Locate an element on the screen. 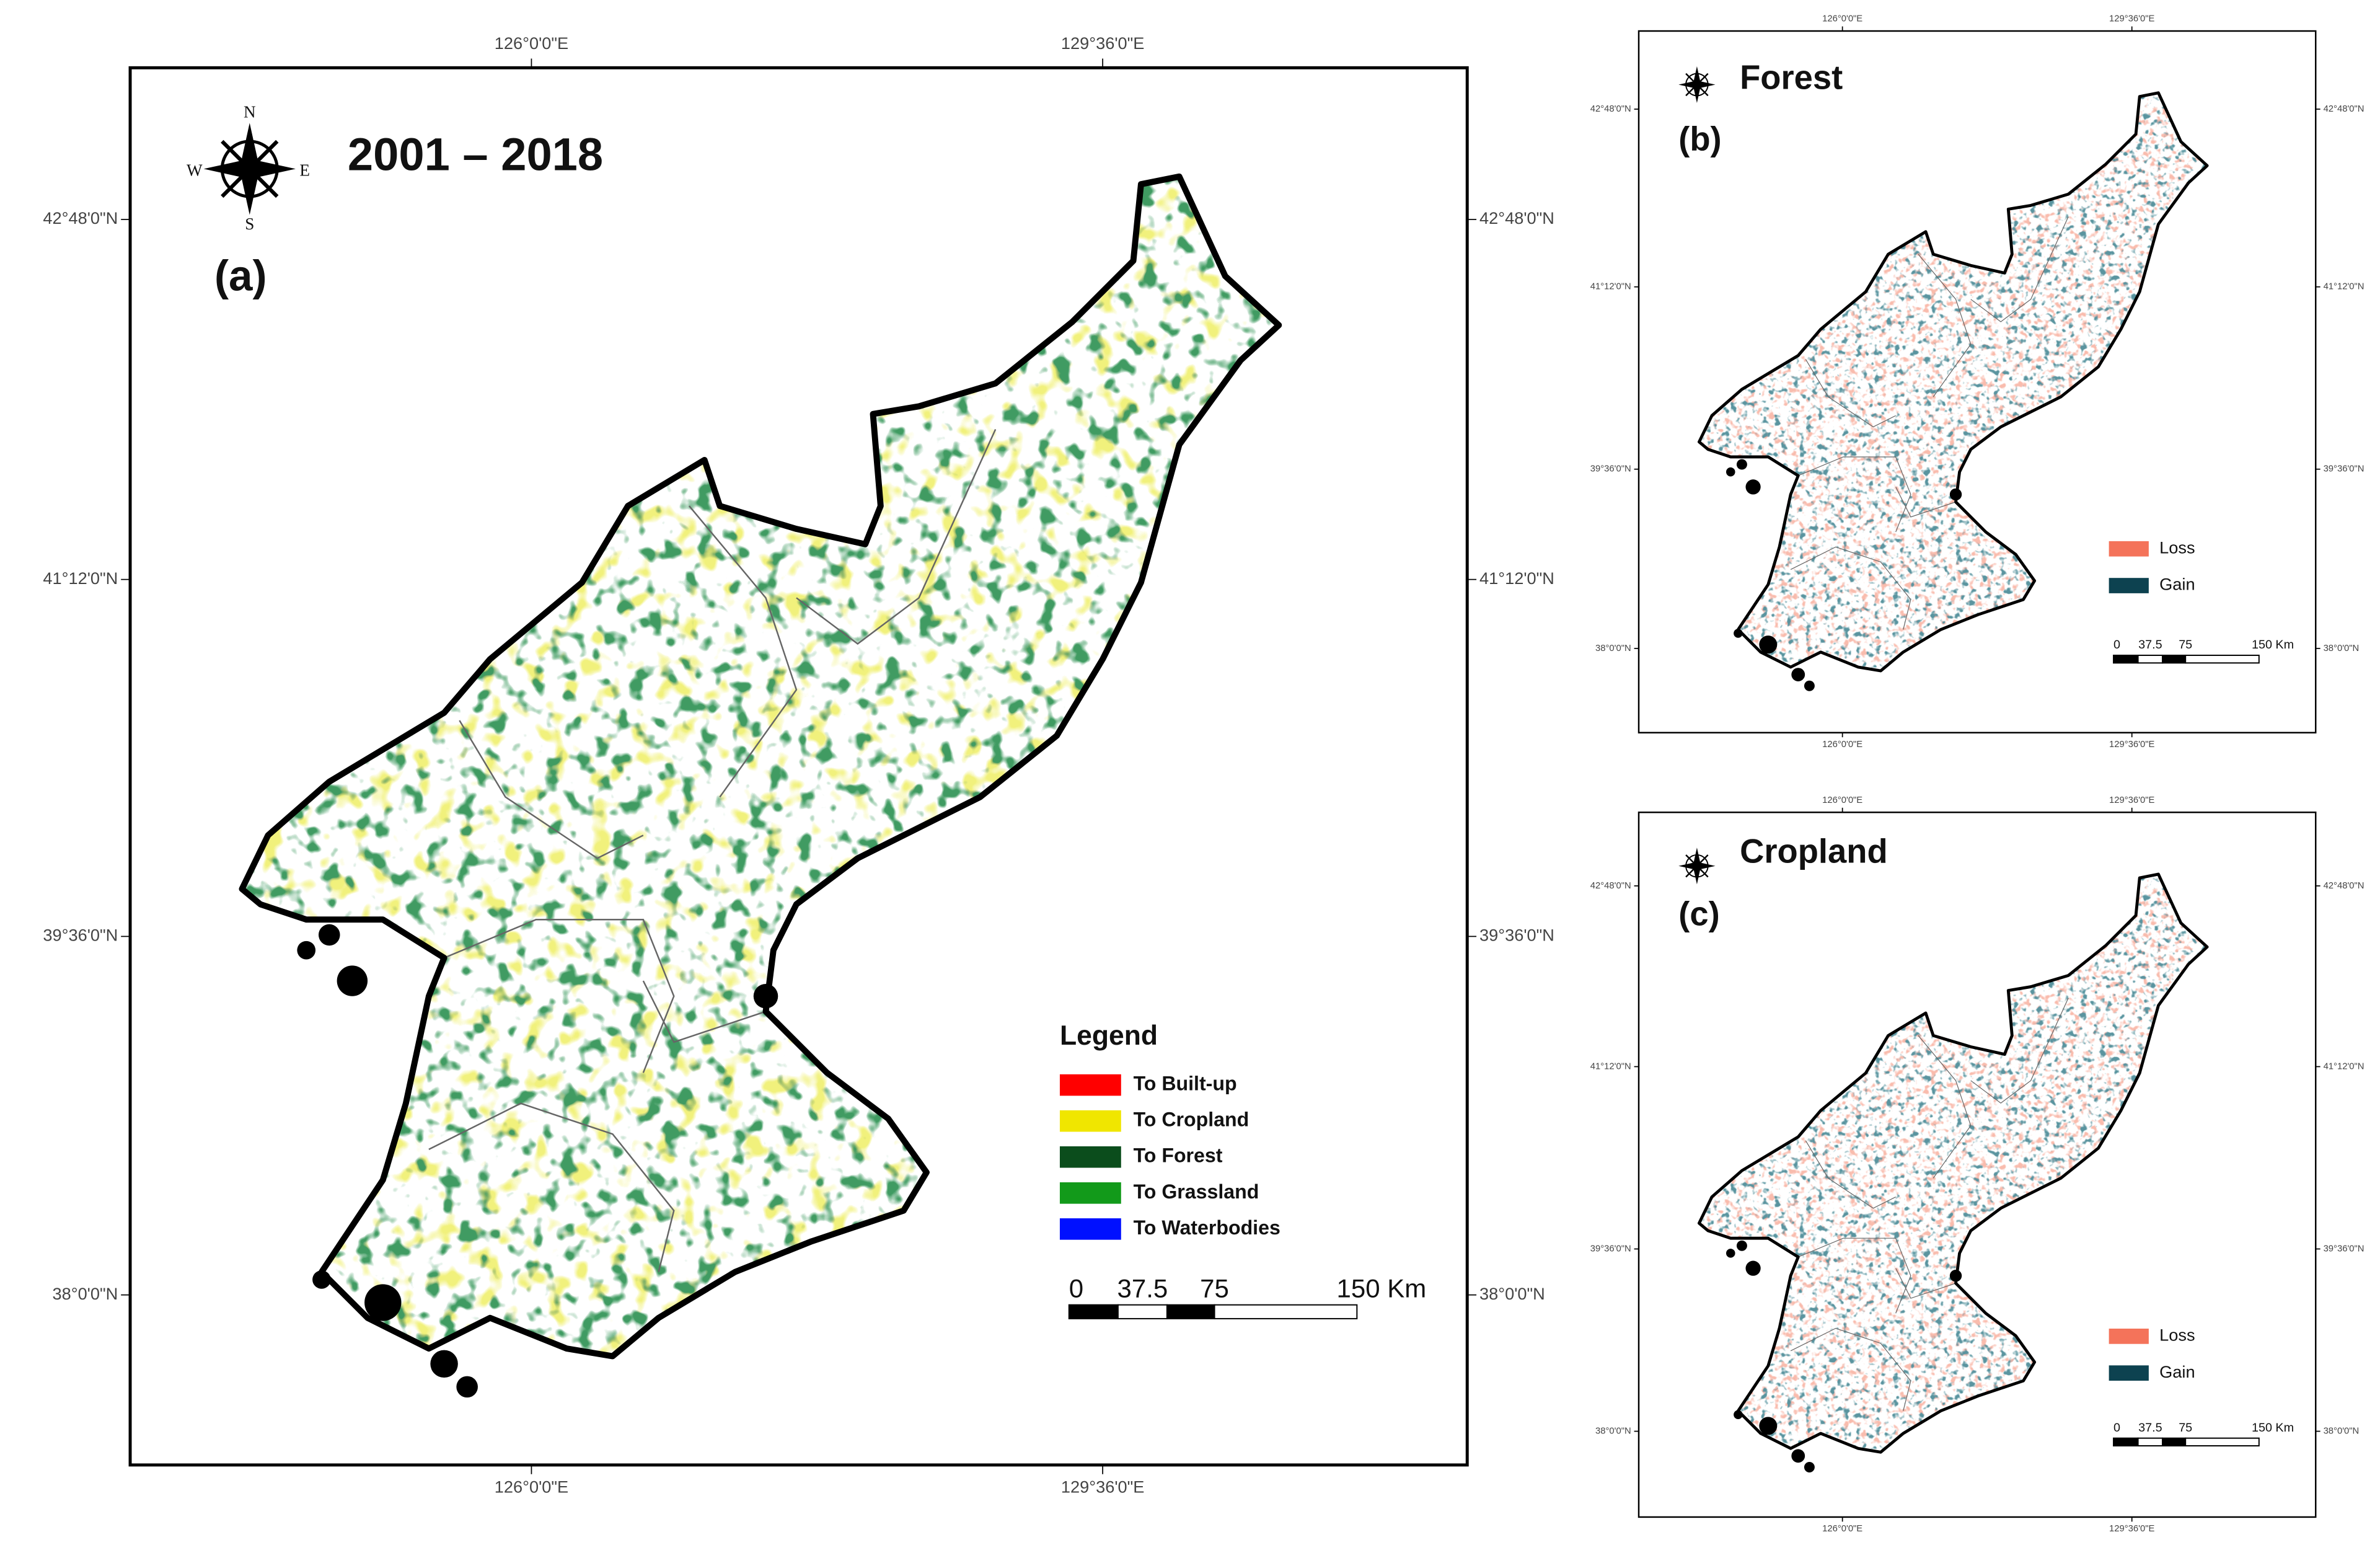 This screenshot has width=2380, height=1545. panel-label: (c) is located at coordinates (1698, 914).